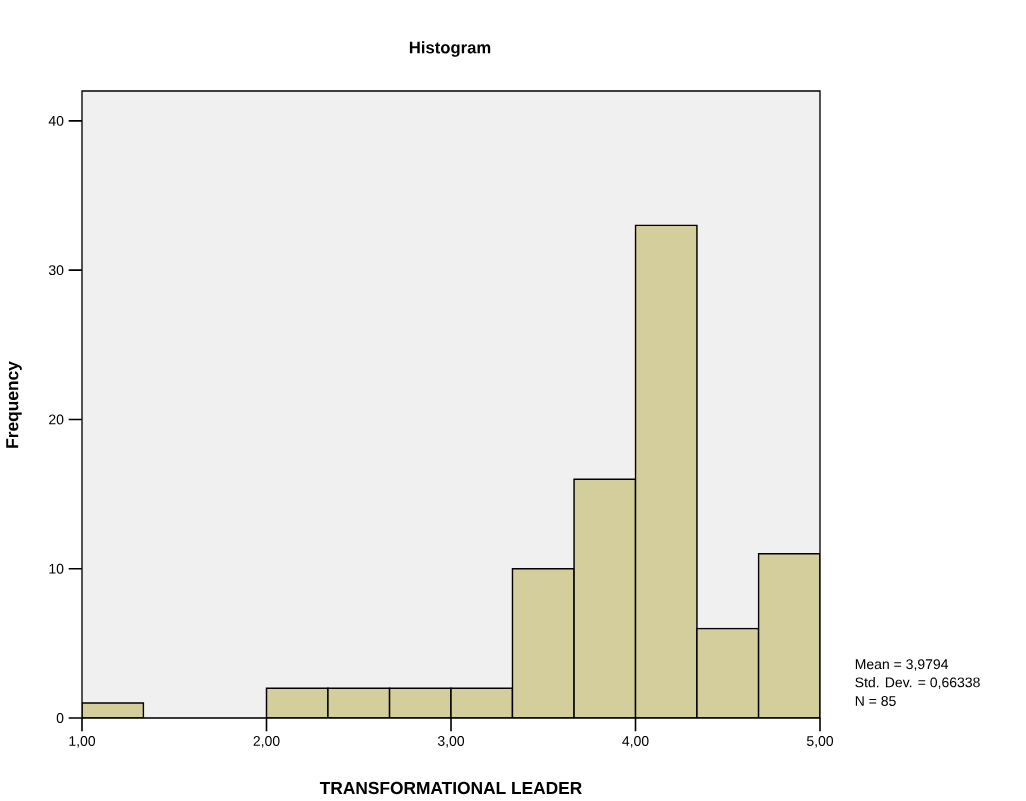 The height and width of the screenshot is (801, 1026). I want to click on y-tick-label: 40, so click(56, 120).